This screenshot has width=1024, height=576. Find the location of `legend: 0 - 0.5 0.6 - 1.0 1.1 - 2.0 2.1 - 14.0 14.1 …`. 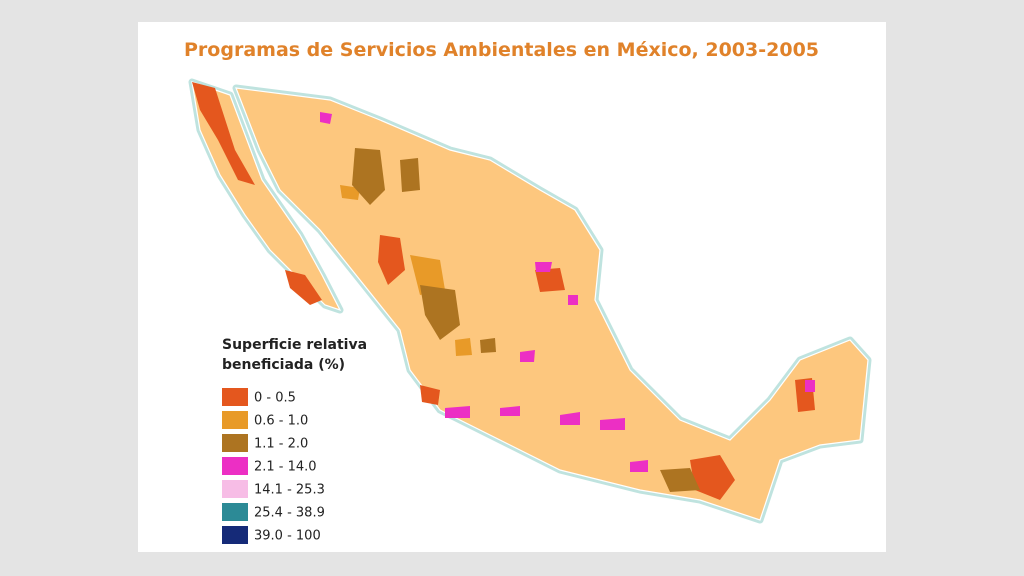

legend: 0 - 0.5 0.6 - 1.0 1.1 - 2.0 2.1 - 14.0 14.1 … is located at coordinates (273, 466).